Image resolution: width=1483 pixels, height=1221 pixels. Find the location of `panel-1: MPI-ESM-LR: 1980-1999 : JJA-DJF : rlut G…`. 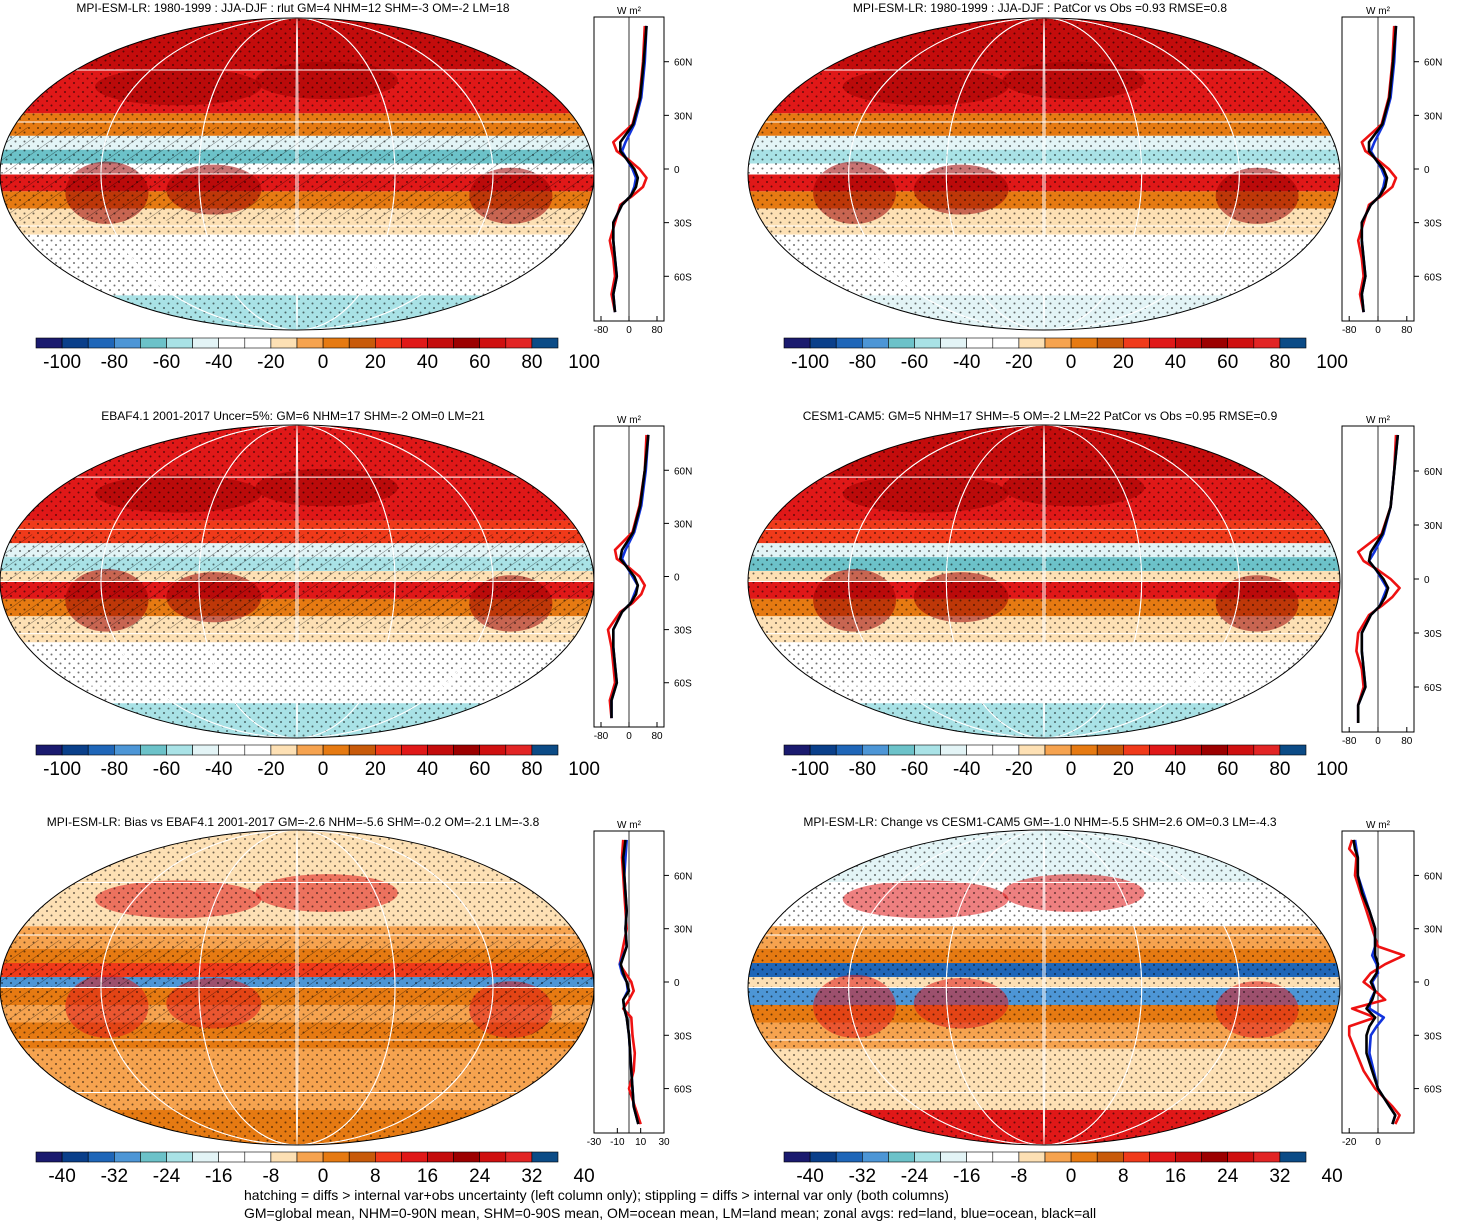

panel-1: MPI-ESM-LR: 1980-1999 : JJA-DJF : rlut G… is located at coordinates (346, 187).